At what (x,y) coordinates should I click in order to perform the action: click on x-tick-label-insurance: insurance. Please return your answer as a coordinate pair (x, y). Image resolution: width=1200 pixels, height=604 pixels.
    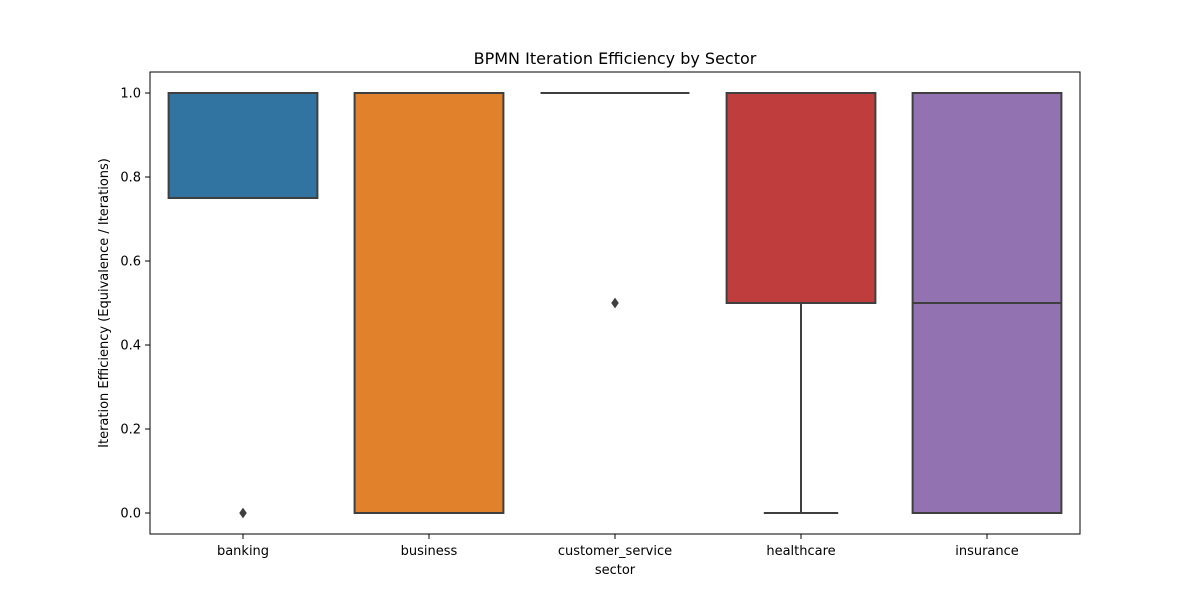
    Looking at the image, I should click on (987, 551).